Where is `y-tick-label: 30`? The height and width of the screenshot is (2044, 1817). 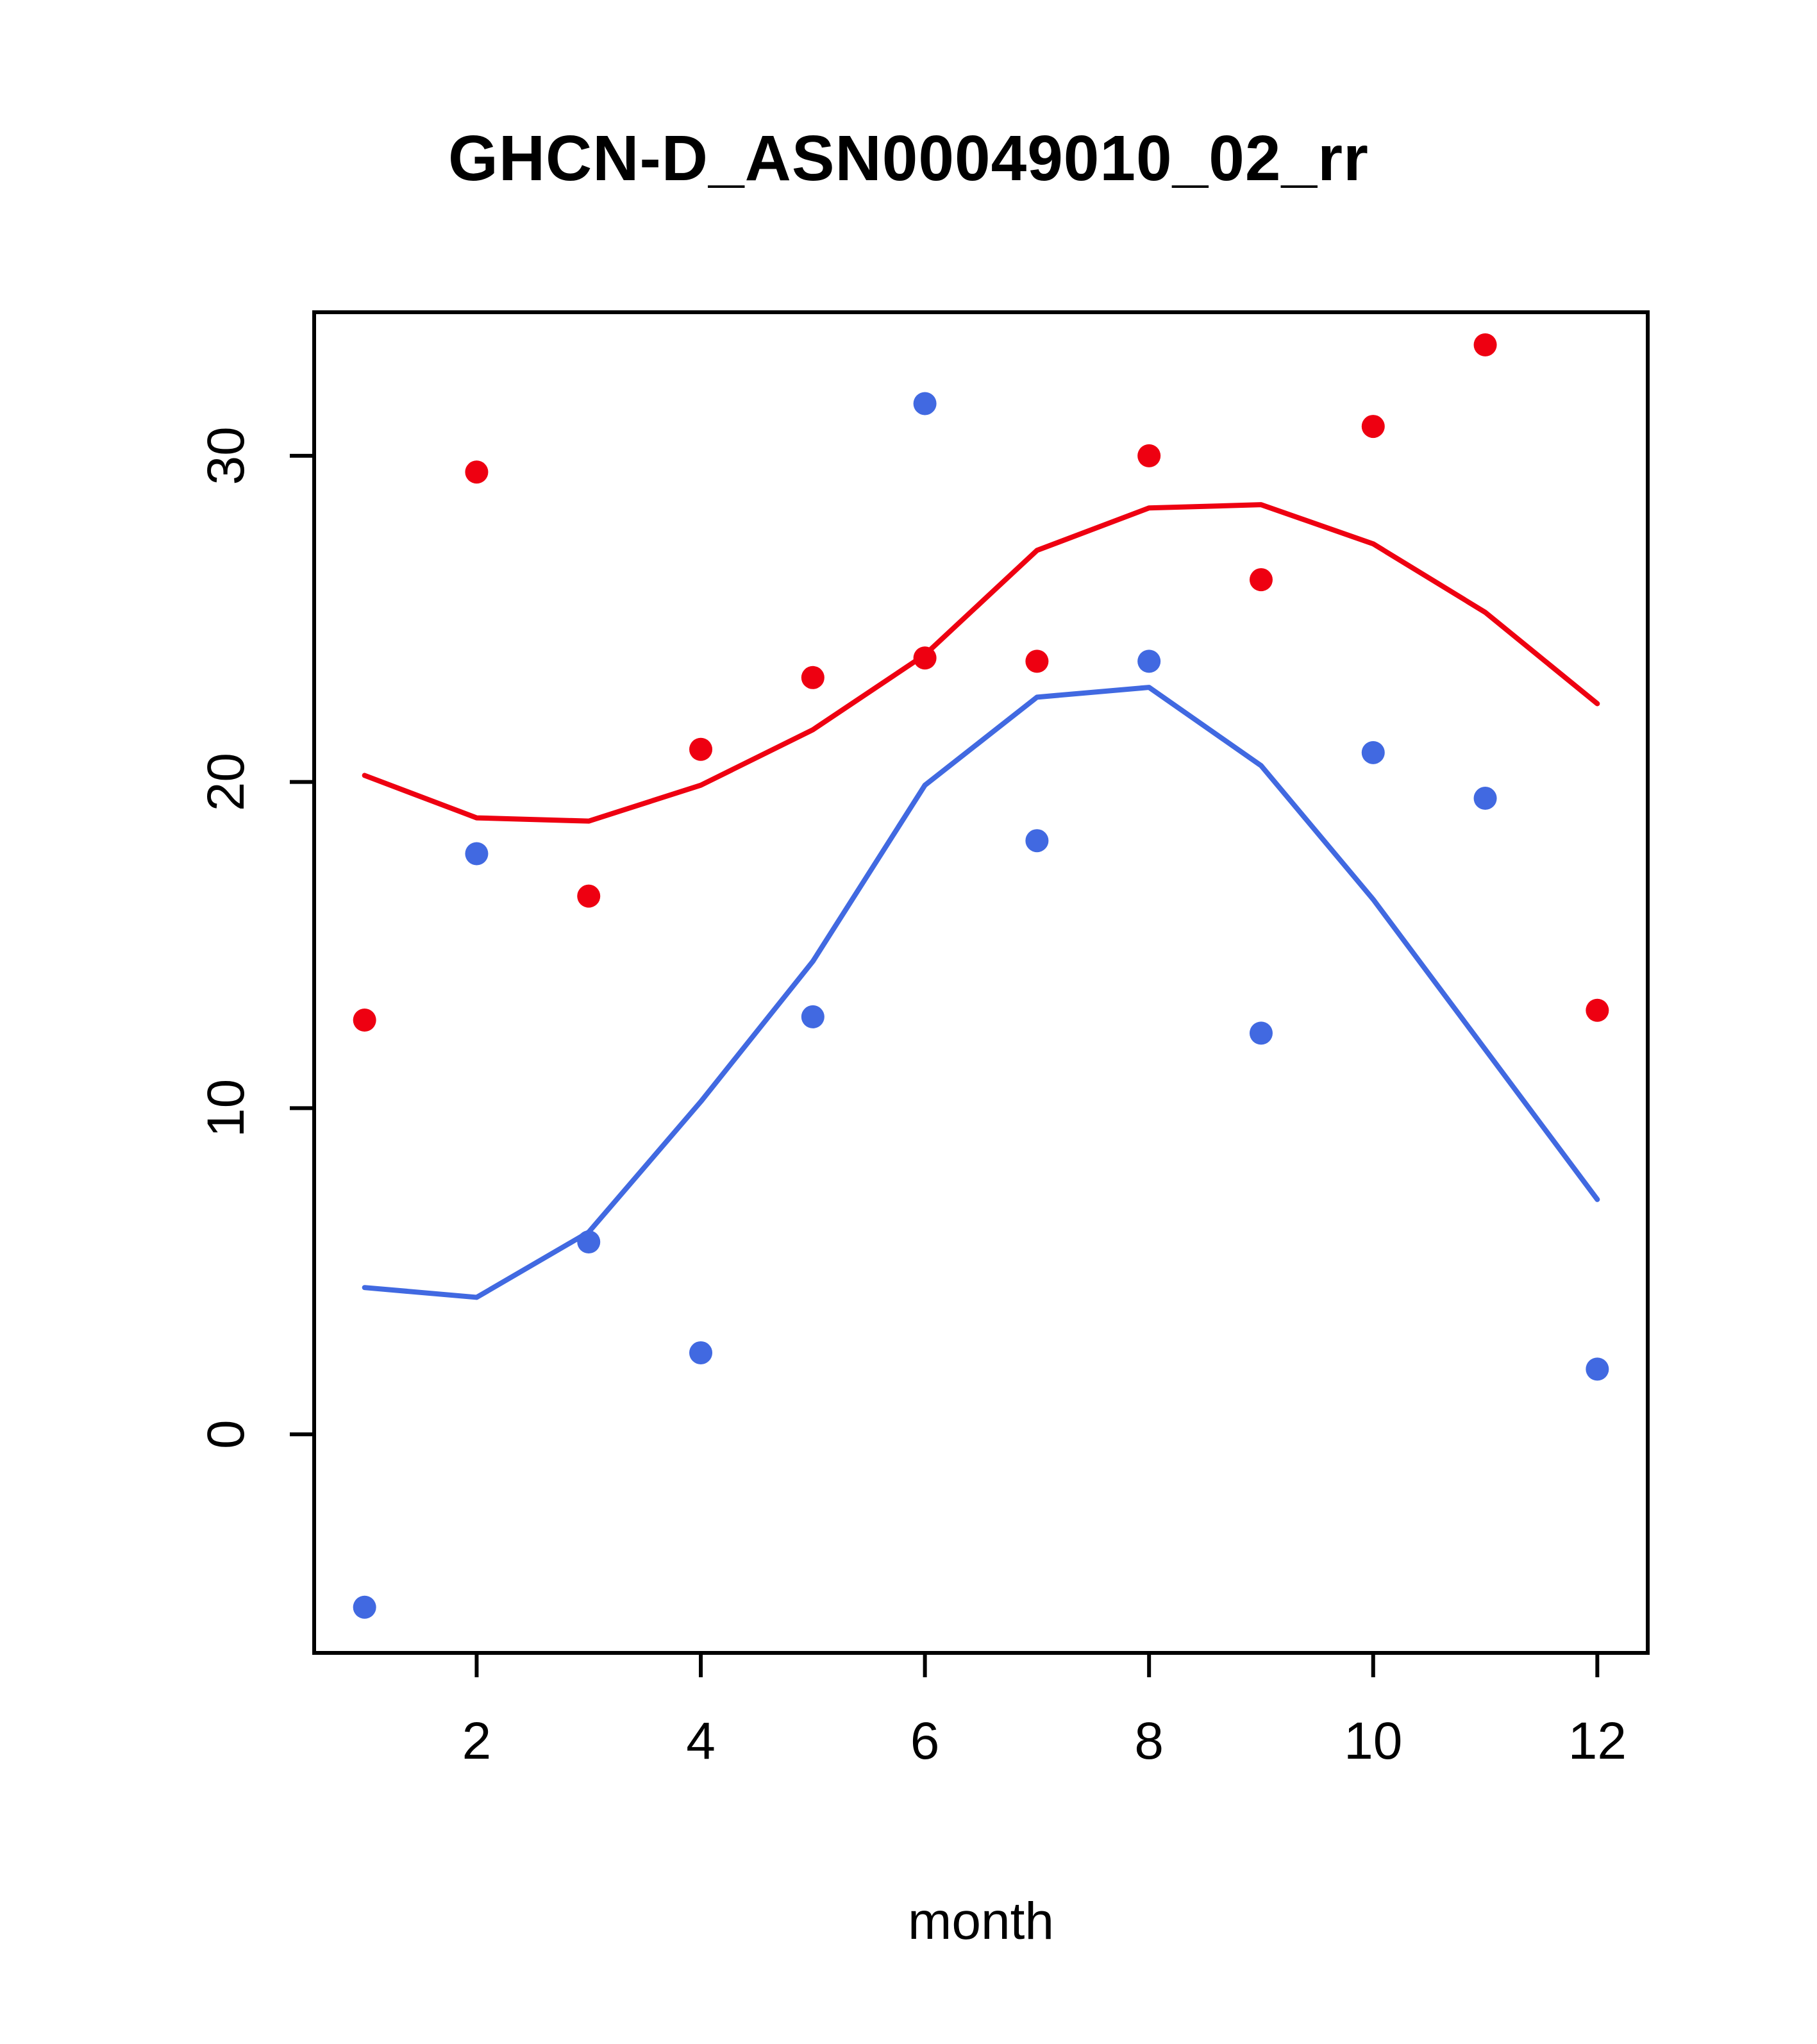 y-tick-label: 30 is located at coordinates (226, 455).